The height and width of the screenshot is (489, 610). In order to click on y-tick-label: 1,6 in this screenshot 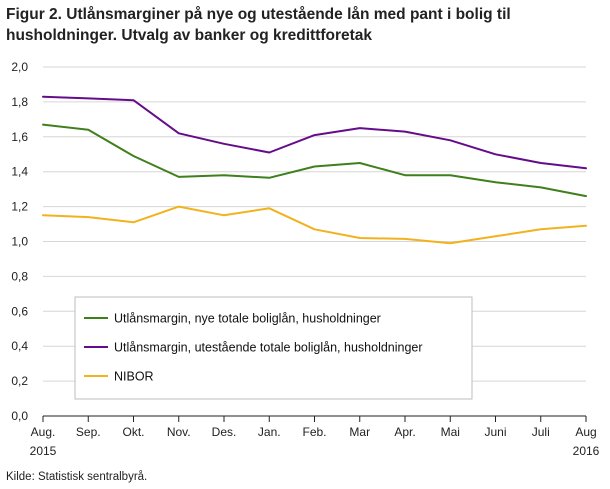, I will do `click(19, 137)`.